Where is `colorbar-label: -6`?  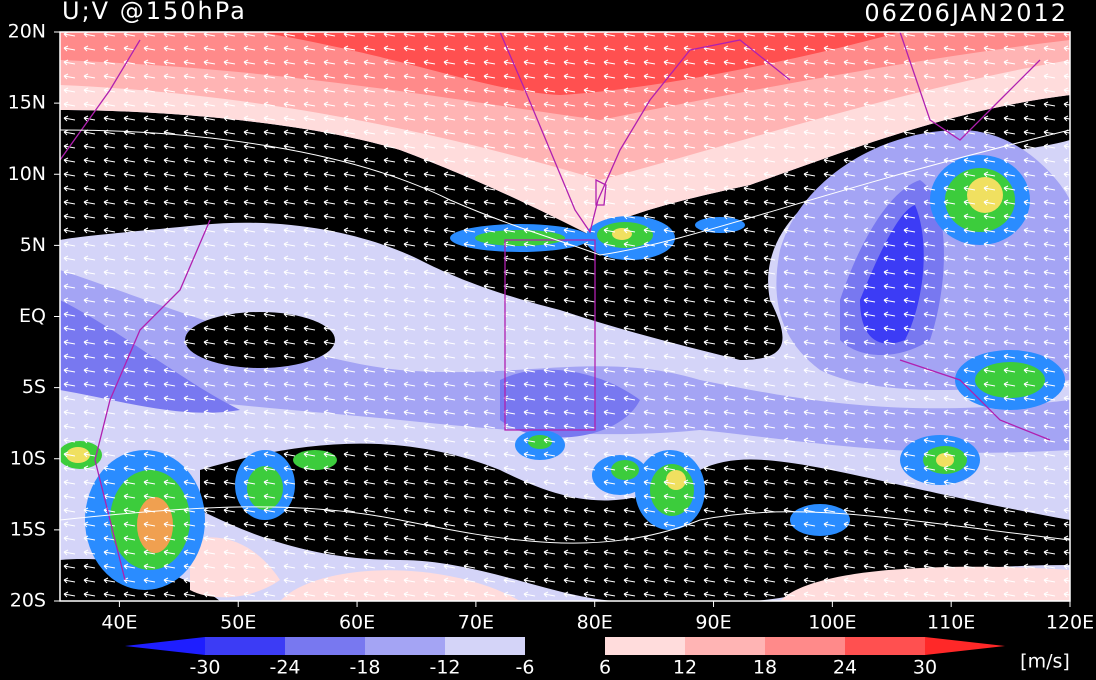
colorbar-label: -6 is located at coordinates (525, 668).